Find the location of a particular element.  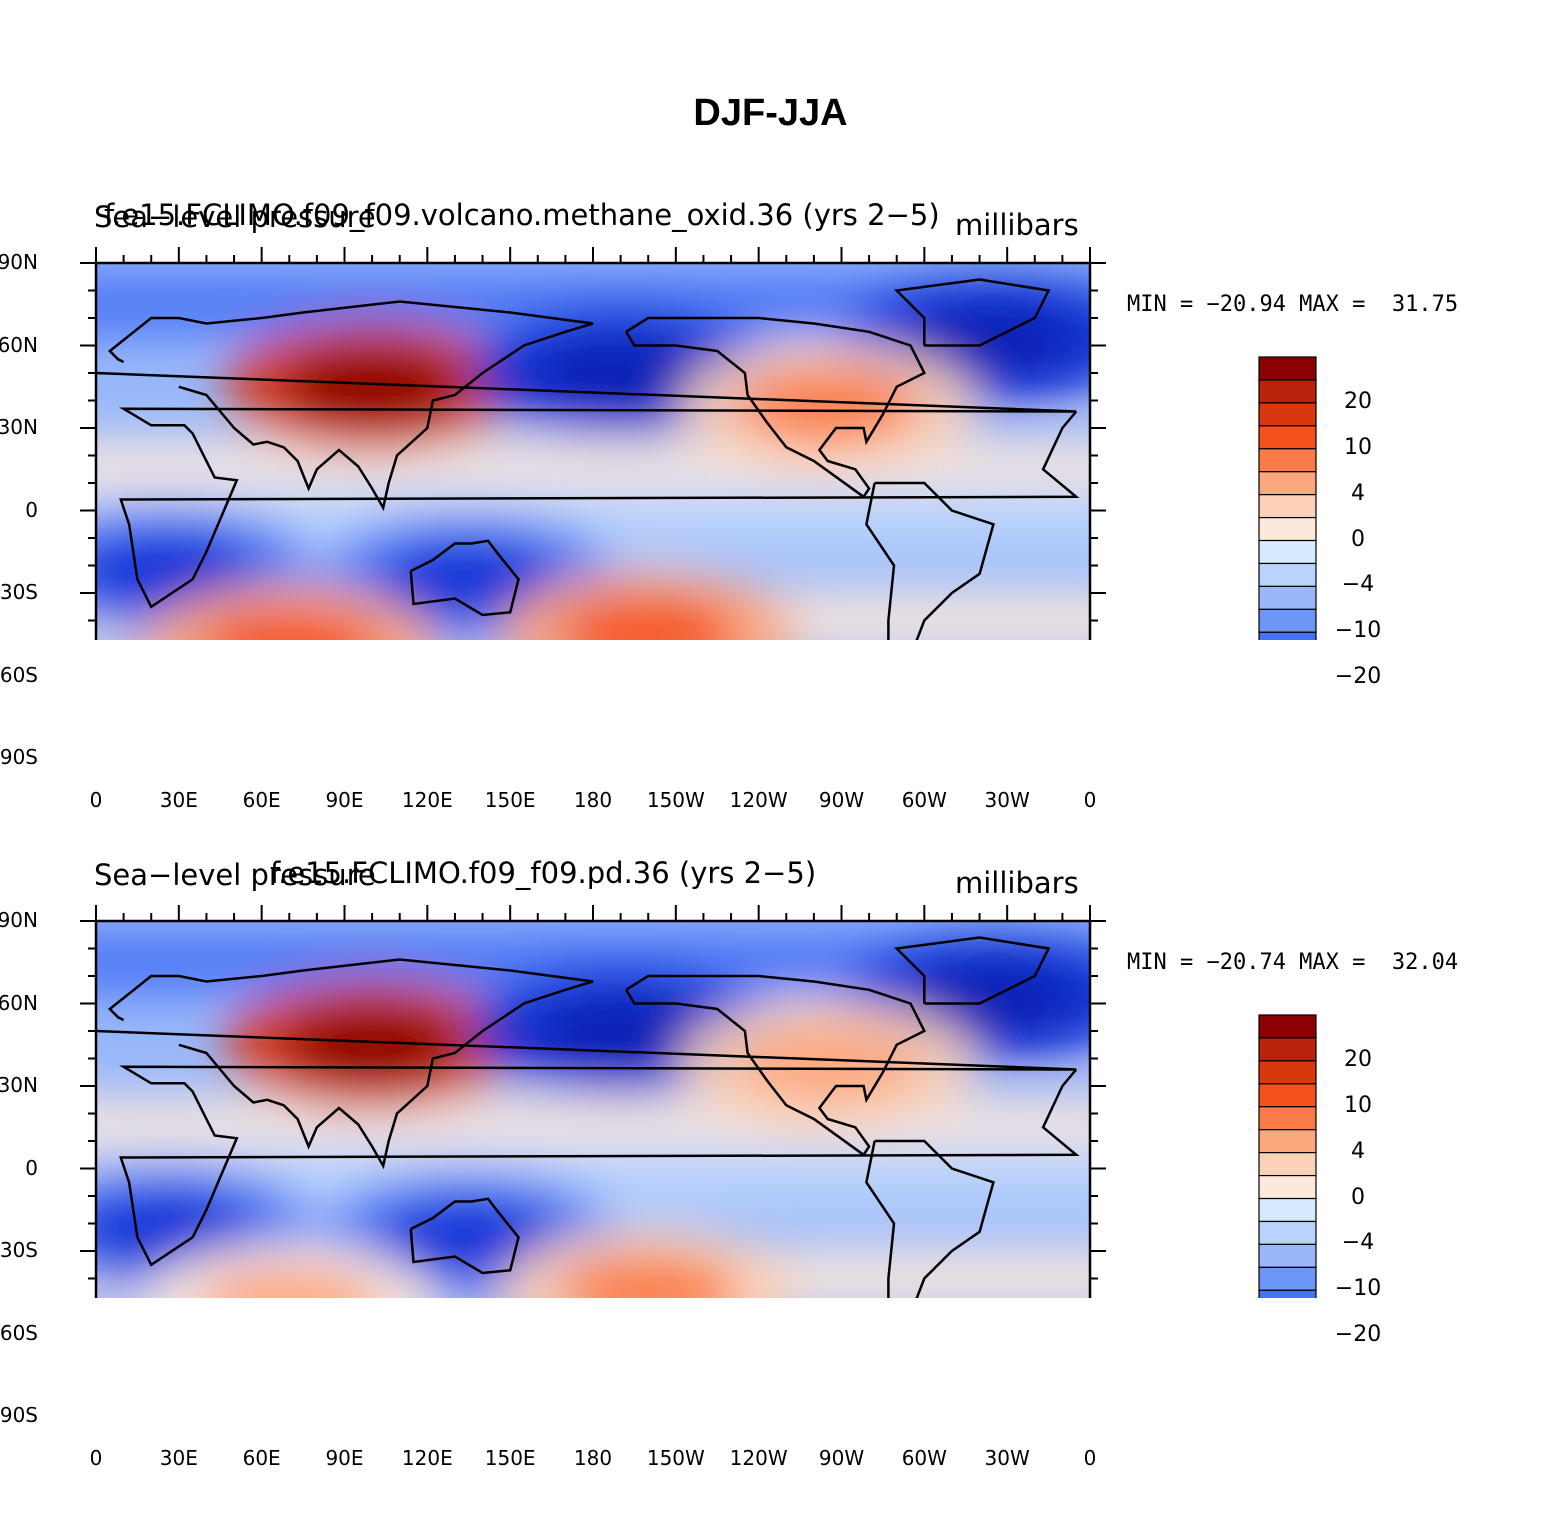

x-tick-label: 180 is located at coordinates (593, 1458).